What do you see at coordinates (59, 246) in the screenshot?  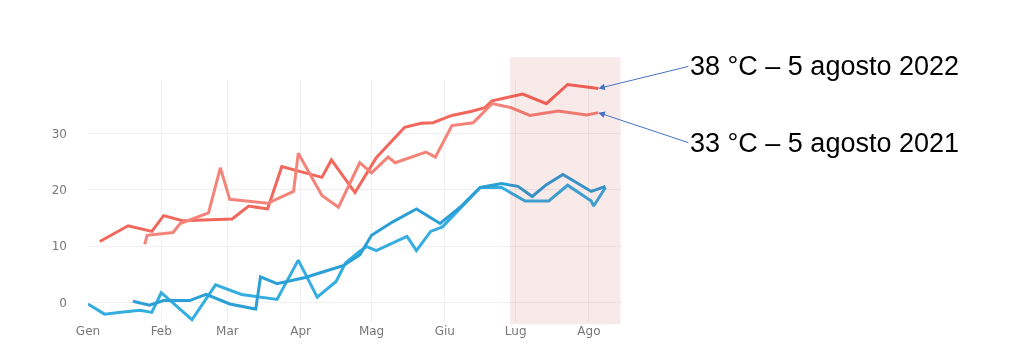 I see `y-tick-label: 10` at bounding box center [59, 246].